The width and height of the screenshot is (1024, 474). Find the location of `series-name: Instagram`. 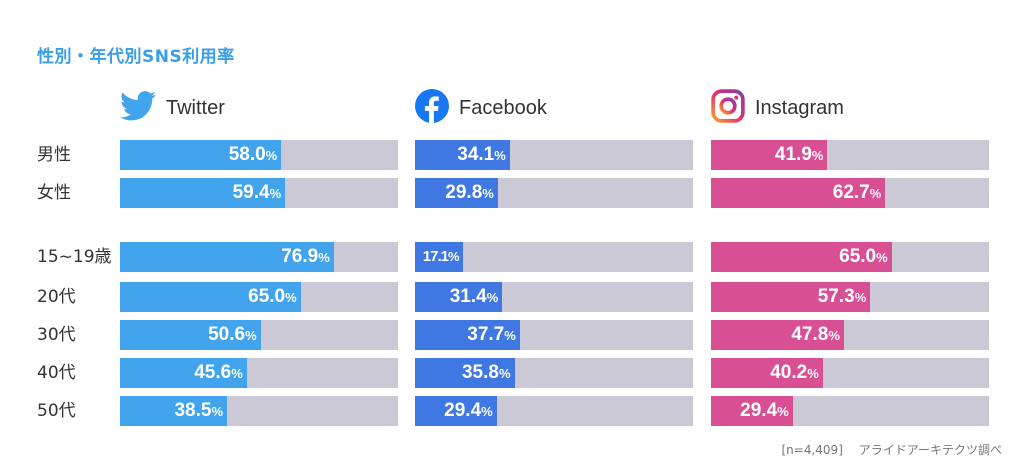

series-name: Instagram is located at coordinates (799, 107).